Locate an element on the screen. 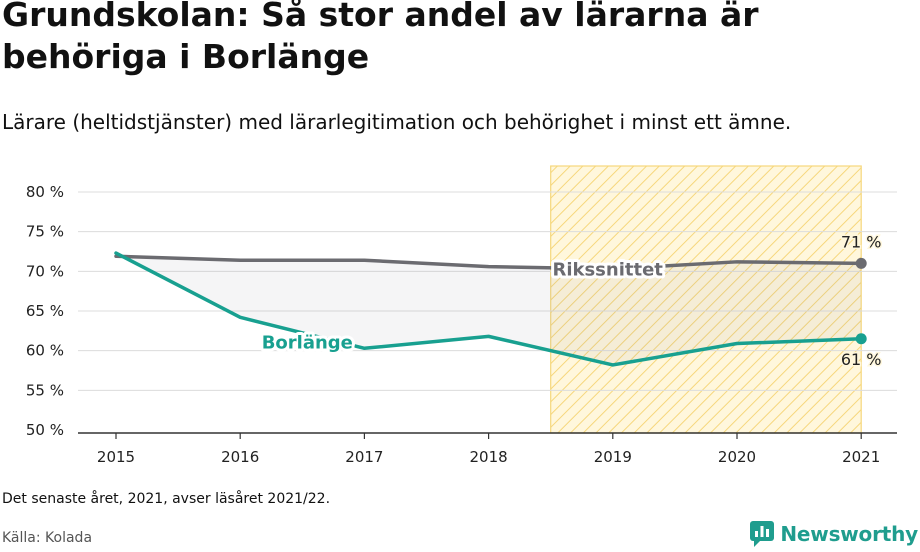 The width and height of the screenshot is (920, 552). x-tick-label: 2017 is located at coordinates (364, 457).